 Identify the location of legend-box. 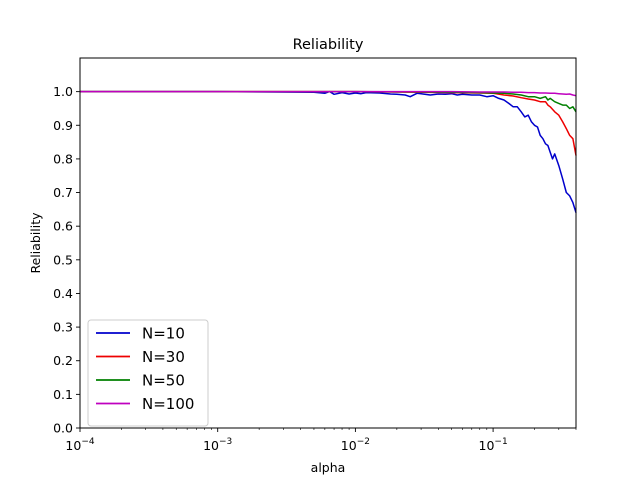
(148, 373).